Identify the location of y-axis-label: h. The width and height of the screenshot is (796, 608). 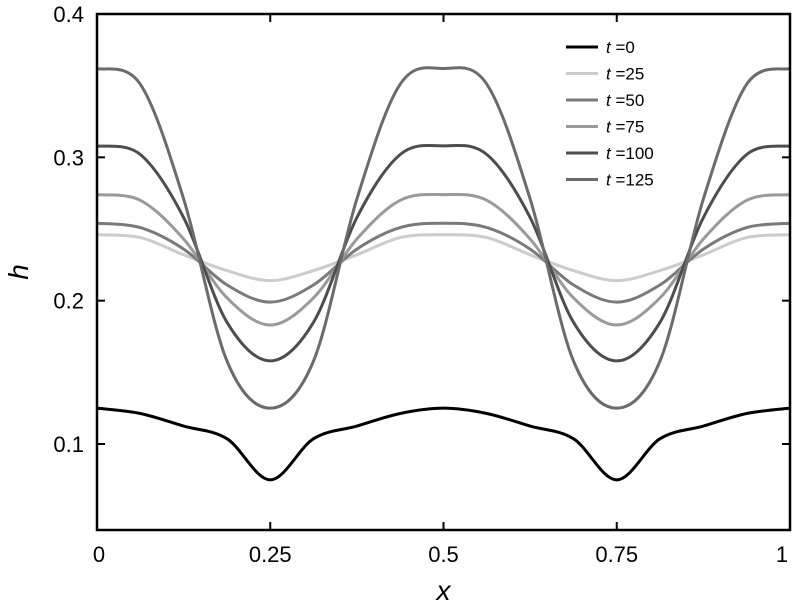
(18, 272).